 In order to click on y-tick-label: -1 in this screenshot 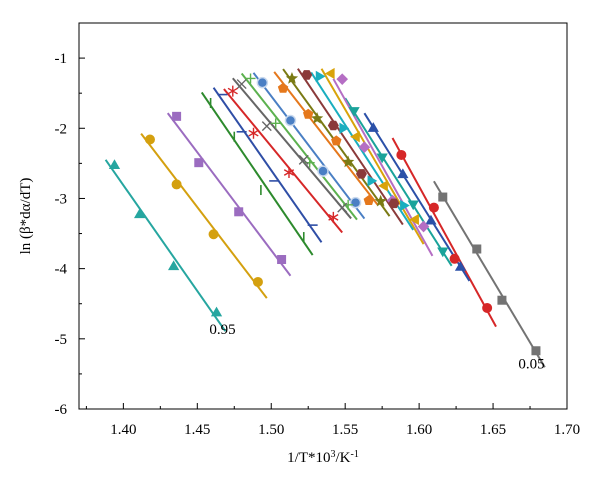, I will do `click(61, 59)`.